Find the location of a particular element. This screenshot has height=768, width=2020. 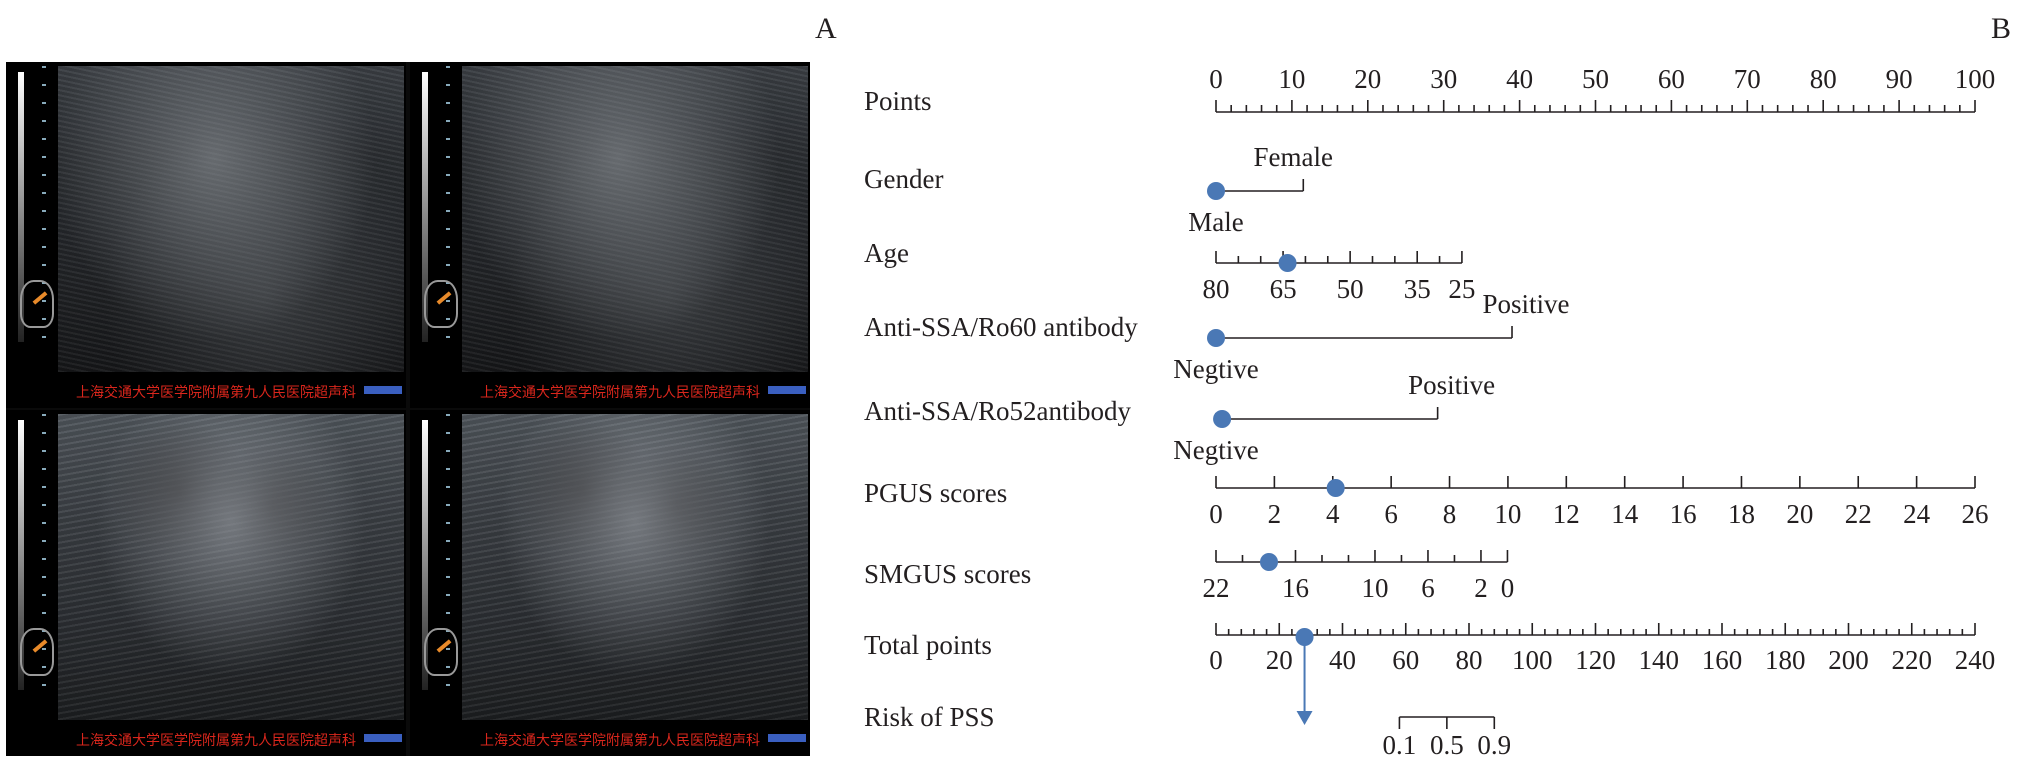

row-label: SMGUS scores is located at coordinates (947, 574).